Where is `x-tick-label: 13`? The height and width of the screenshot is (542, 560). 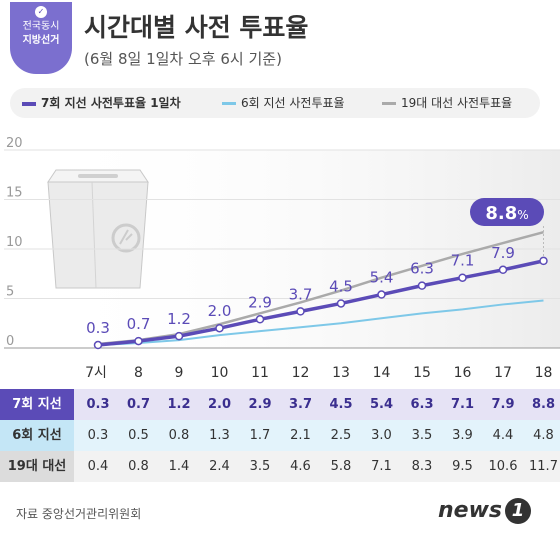
x-tick-label: 13 is located at coordinates (341, 373).